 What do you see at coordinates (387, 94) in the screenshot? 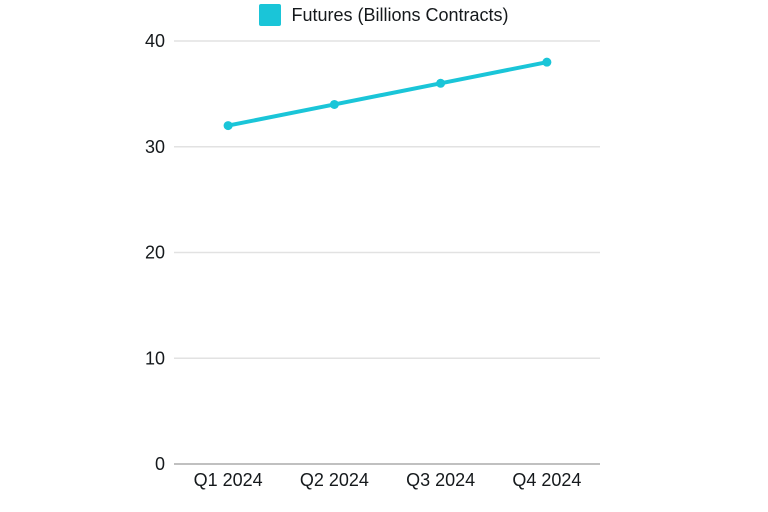
I see `series-line` at bounding box center [387, 94].